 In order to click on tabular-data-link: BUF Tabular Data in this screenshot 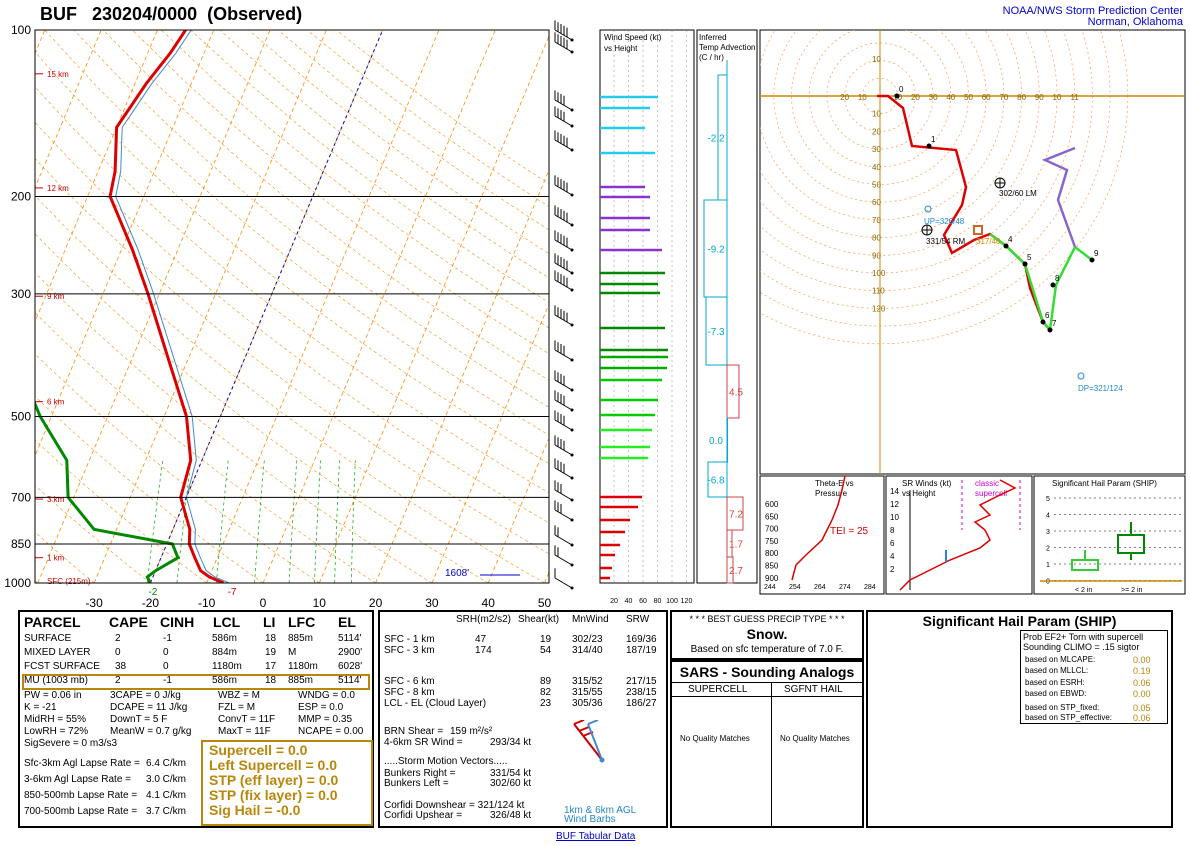, I will do `click(596, 836)`.